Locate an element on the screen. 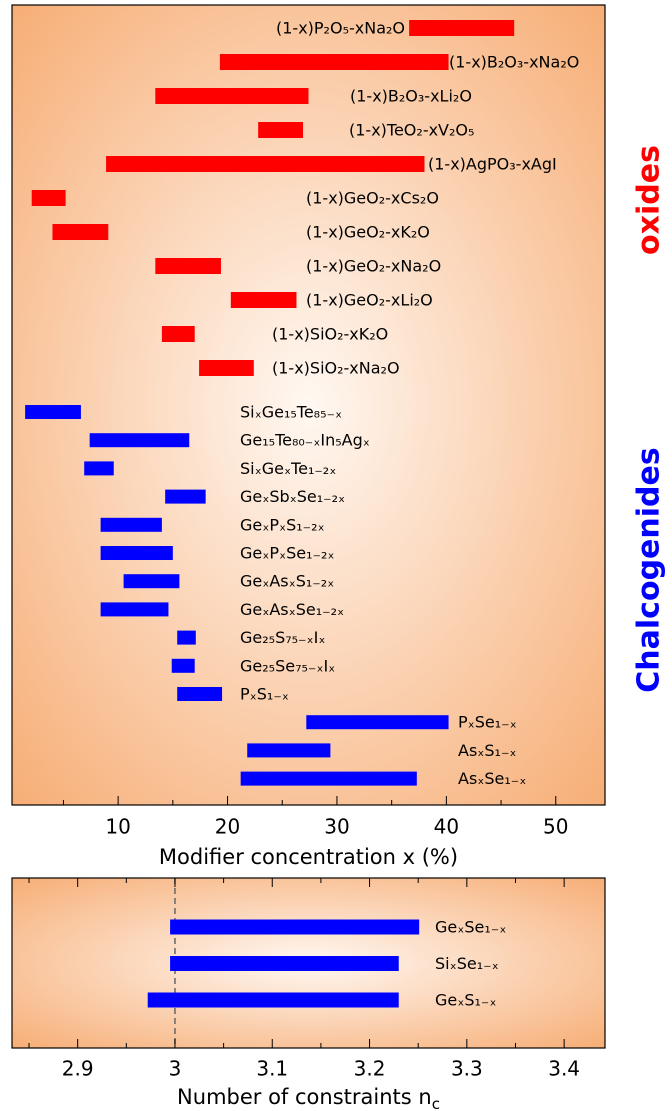 Image resolution: width=672 pixels, height=1111 pixels. x-tick-label: 20 is located at coordinates (227, 827).